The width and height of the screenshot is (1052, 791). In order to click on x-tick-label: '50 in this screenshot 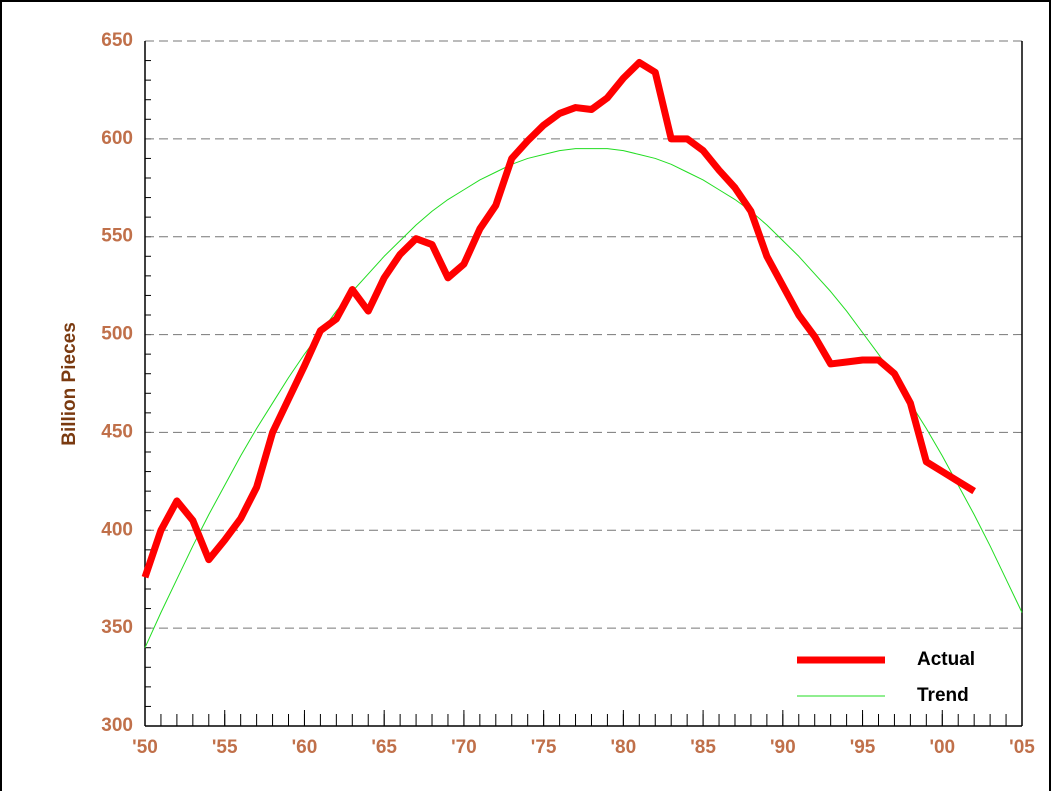, I will do `click(145, 747)`.